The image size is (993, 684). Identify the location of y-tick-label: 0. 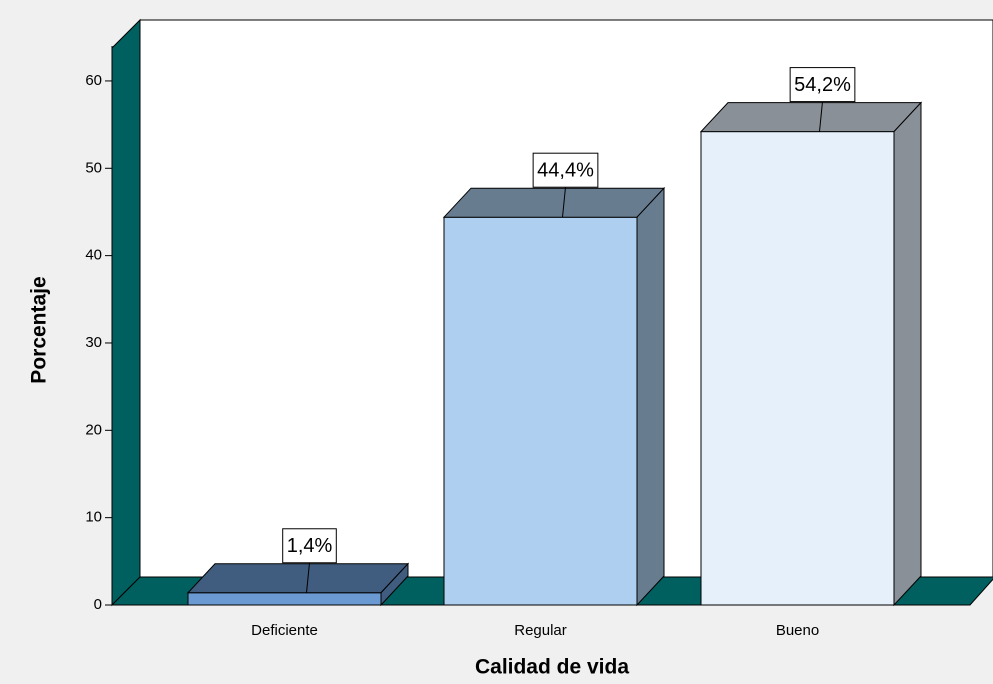
(98, 604).